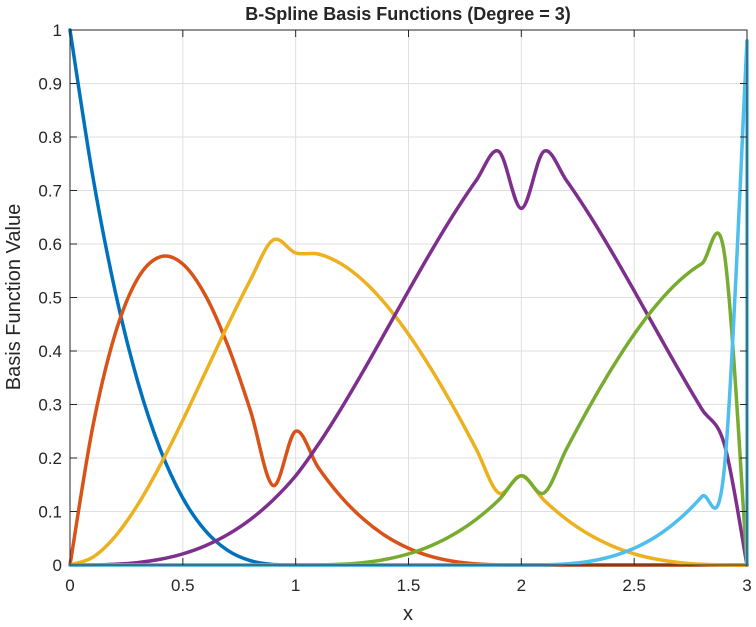 The height and width of the screenshot is (627, 756). What do you see at coordinates (183, 585) in the screenshot?
I see `x-tick-label: 0.5` at bounding box center [183, 585].